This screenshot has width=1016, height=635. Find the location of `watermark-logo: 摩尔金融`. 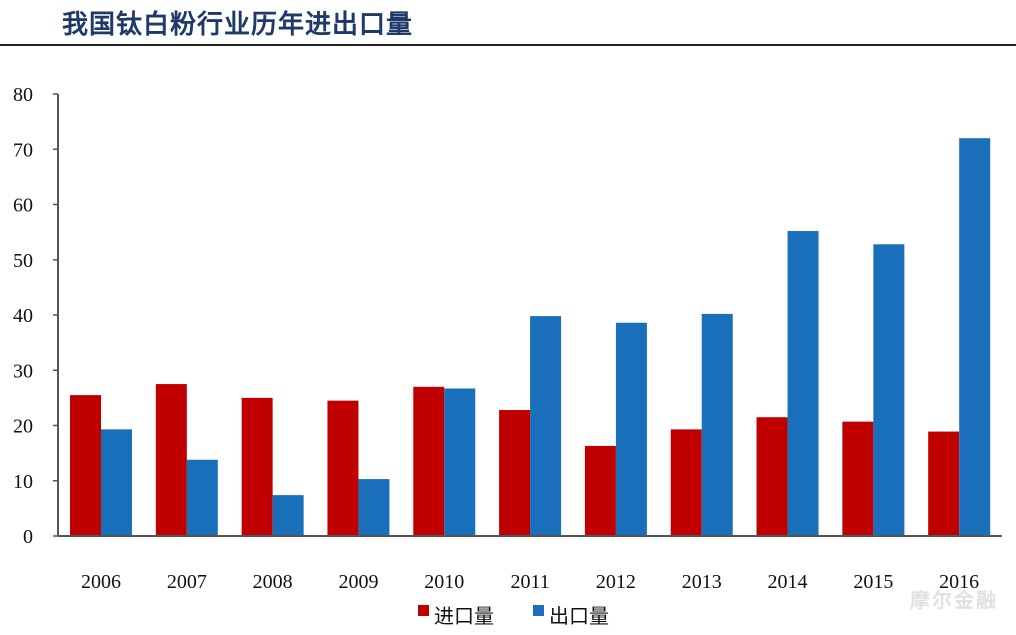

watermark-logo: 摩尔金融 is located at coordinates (954, 600).